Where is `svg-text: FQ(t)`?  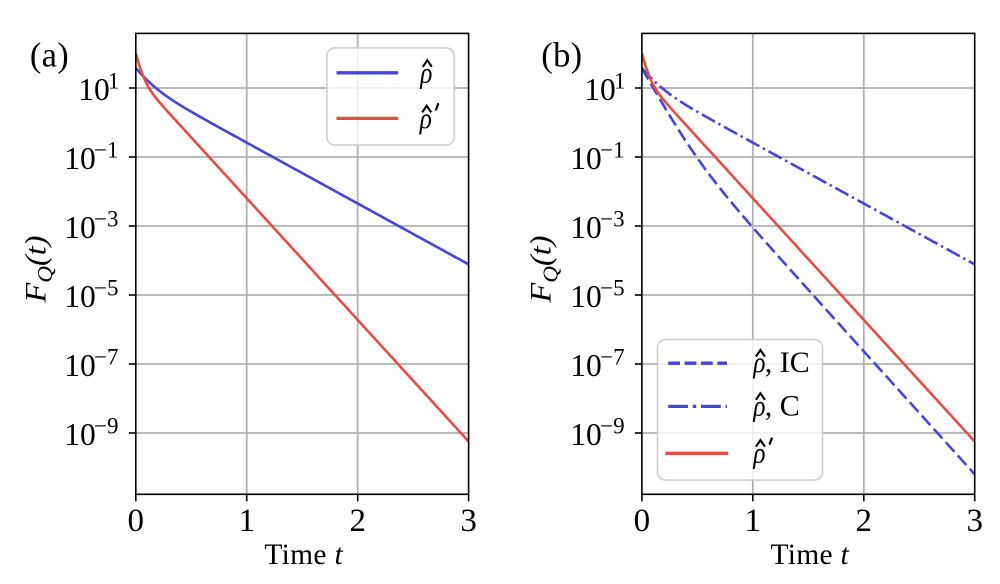
svg-text: FQ(t) is located at coordinates (544, 270).